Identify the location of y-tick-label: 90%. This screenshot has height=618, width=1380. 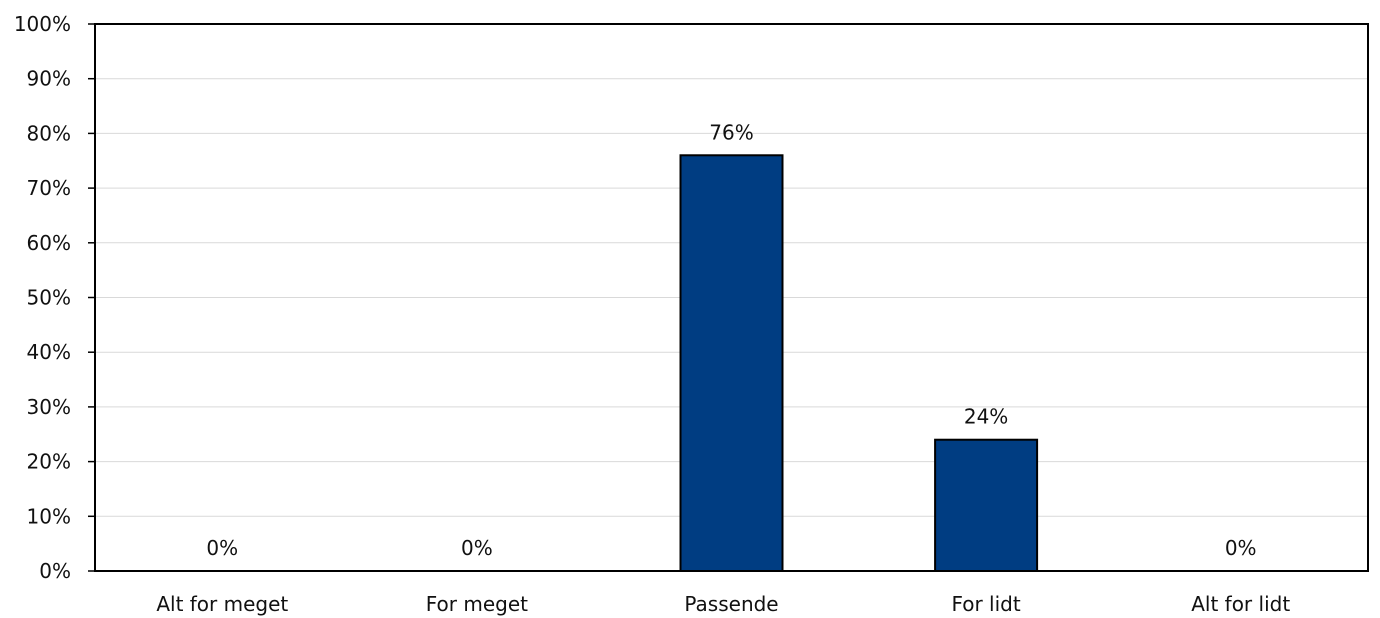
(49, 79).